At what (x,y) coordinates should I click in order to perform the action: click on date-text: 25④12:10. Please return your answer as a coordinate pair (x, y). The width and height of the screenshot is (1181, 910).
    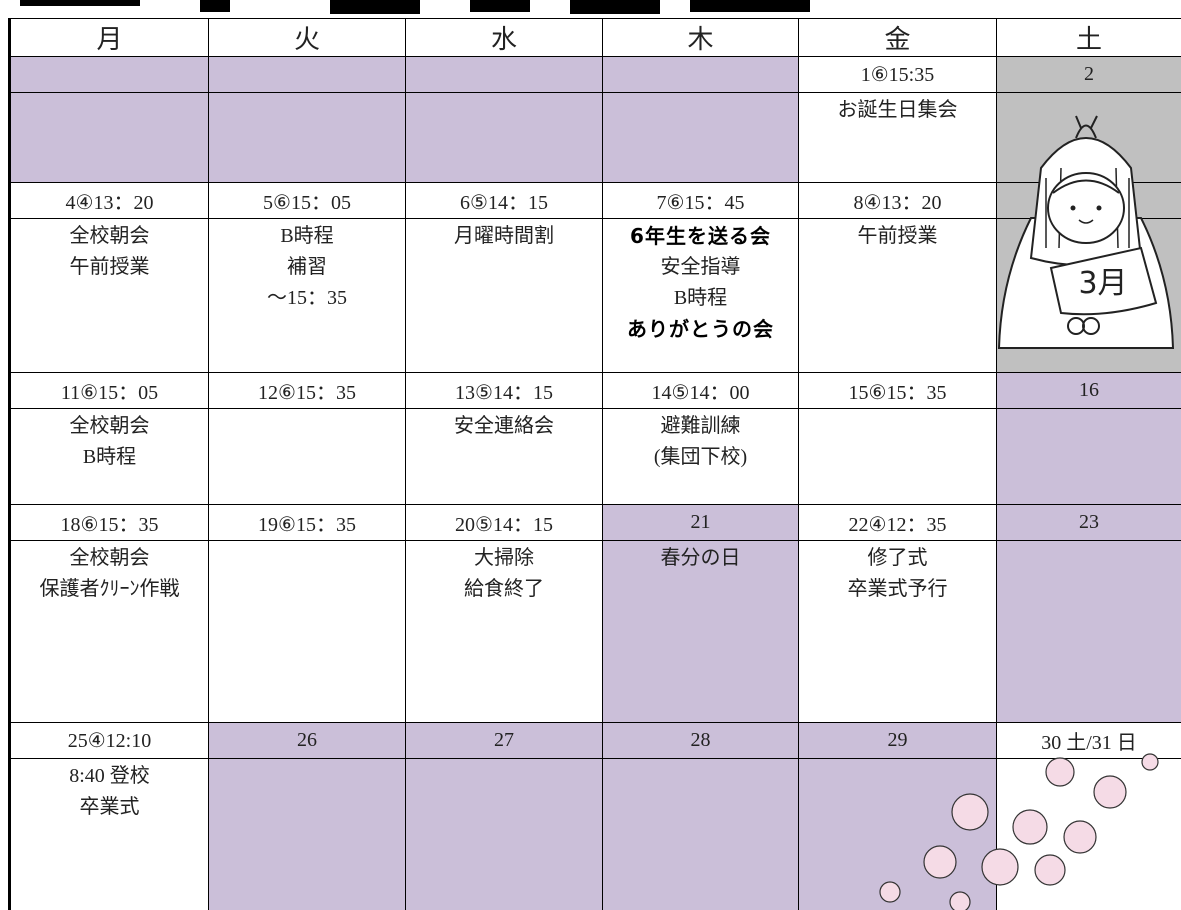
    Looking at the image, I should click on (109, 741).